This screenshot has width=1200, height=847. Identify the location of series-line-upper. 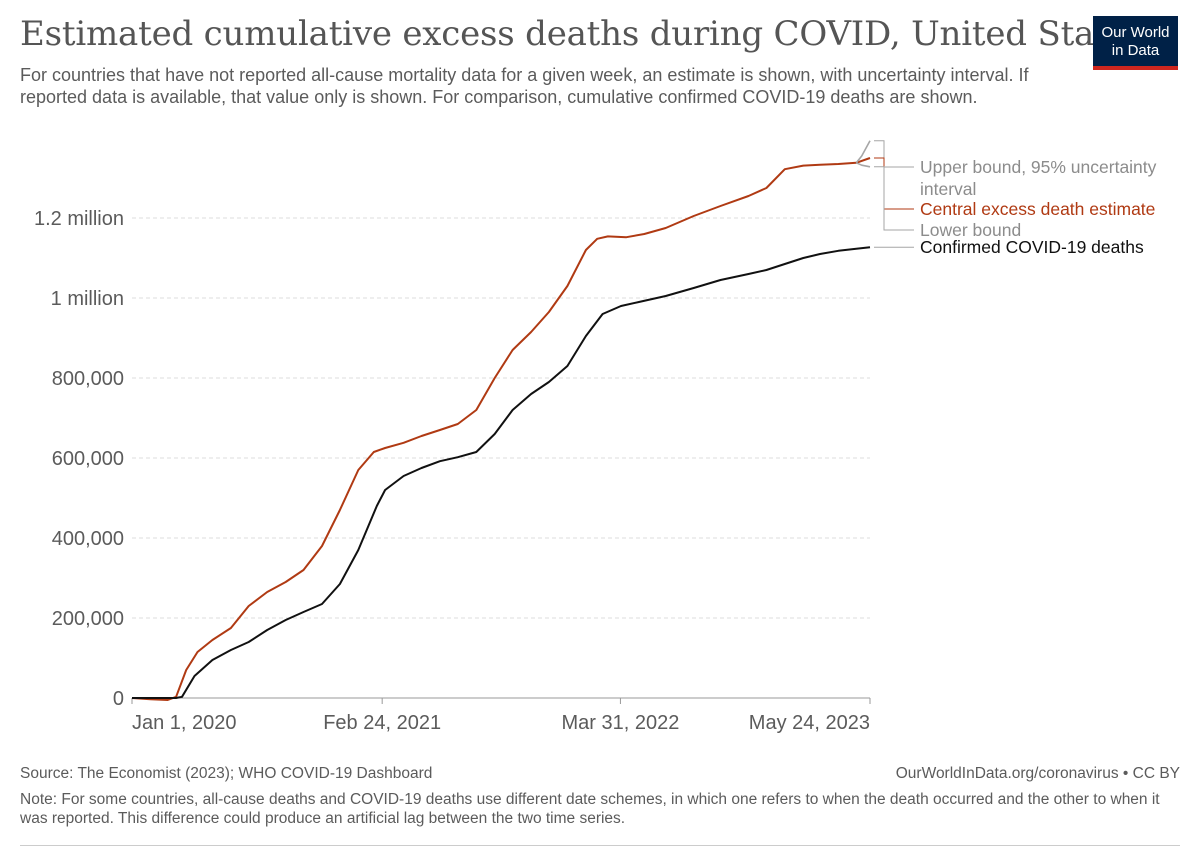
(863, 152).